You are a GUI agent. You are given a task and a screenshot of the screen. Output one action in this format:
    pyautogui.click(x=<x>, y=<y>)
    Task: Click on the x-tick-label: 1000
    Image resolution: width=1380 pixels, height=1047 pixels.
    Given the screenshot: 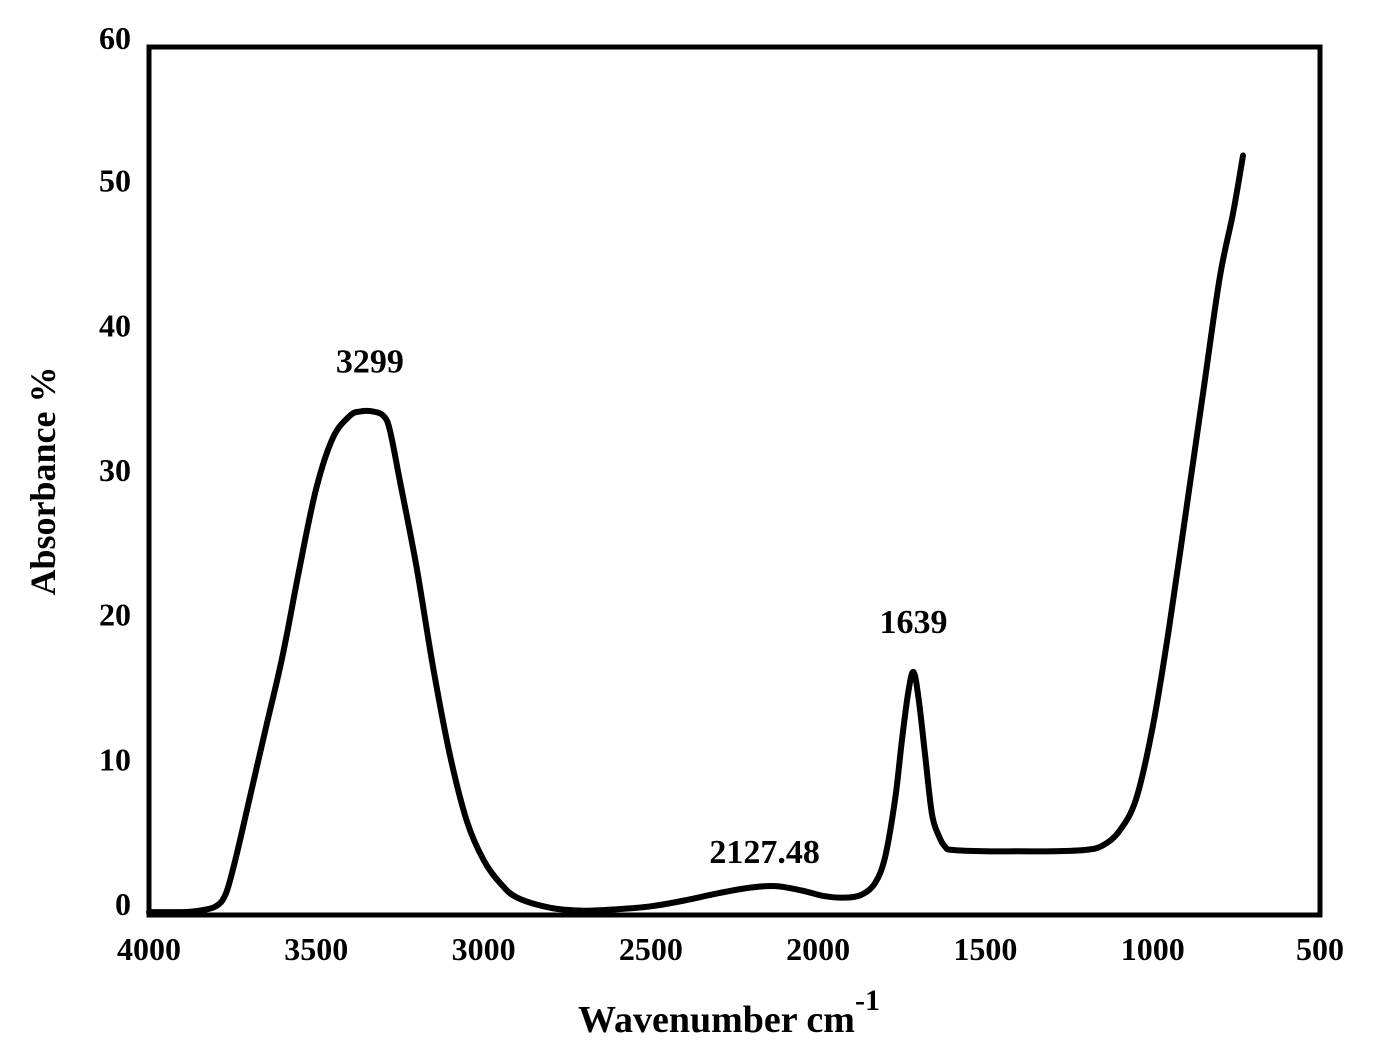 What is the action you would take?
    pyautogui.click(x=1153, y=949)
    